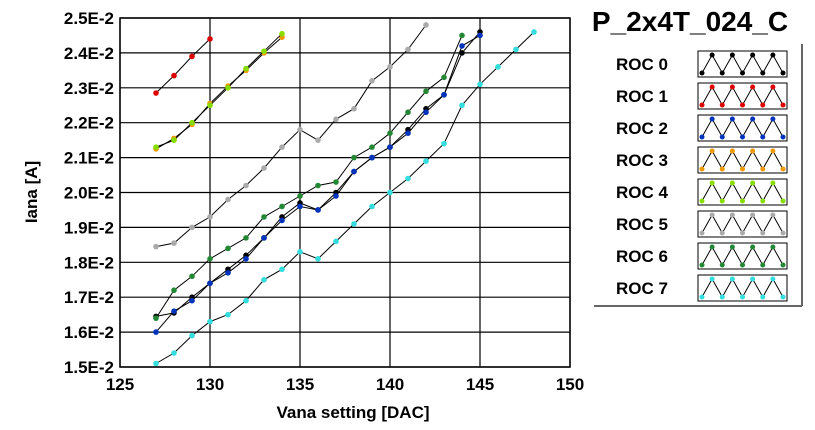 The width and height of the screenshot is (815, 430). Describe the element at coordinates (480, 384) in the screenshot. I see `x-tick-label: 145` at that location.